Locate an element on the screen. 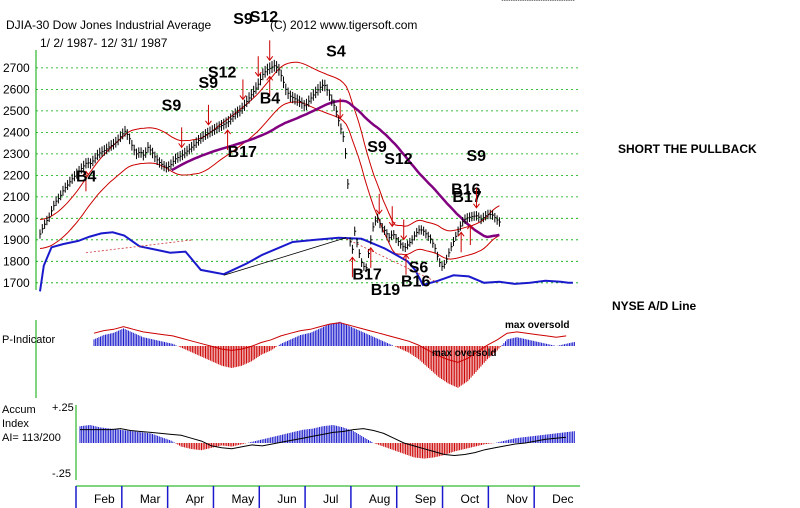 The width and height of the screenshot is (800, 508). y-tick-label: 2100 is located at coordinates (16, 197).